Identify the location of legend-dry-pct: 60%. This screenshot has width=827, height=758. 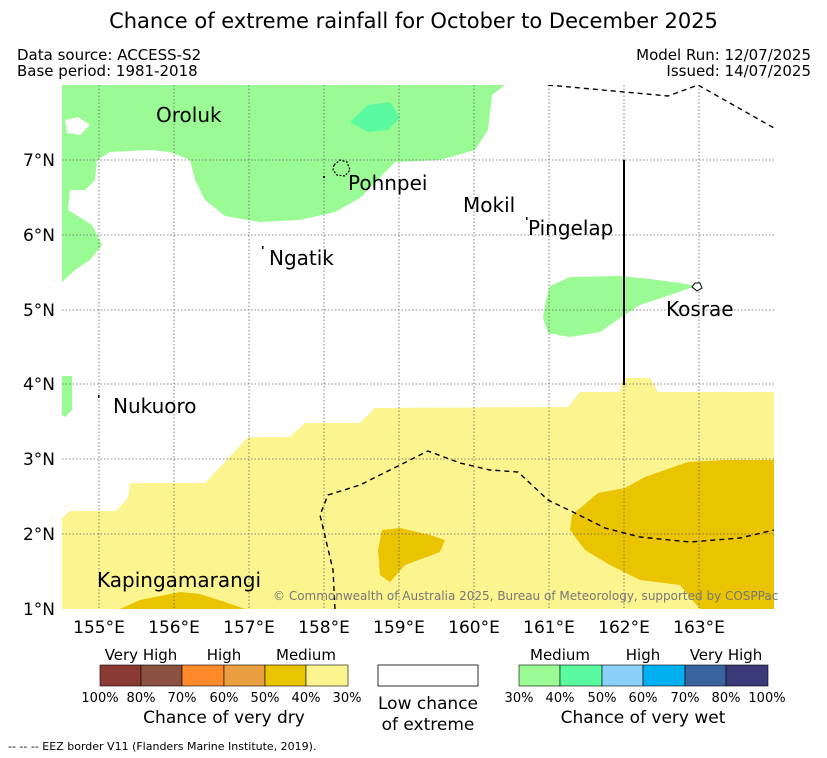
(224, 698).